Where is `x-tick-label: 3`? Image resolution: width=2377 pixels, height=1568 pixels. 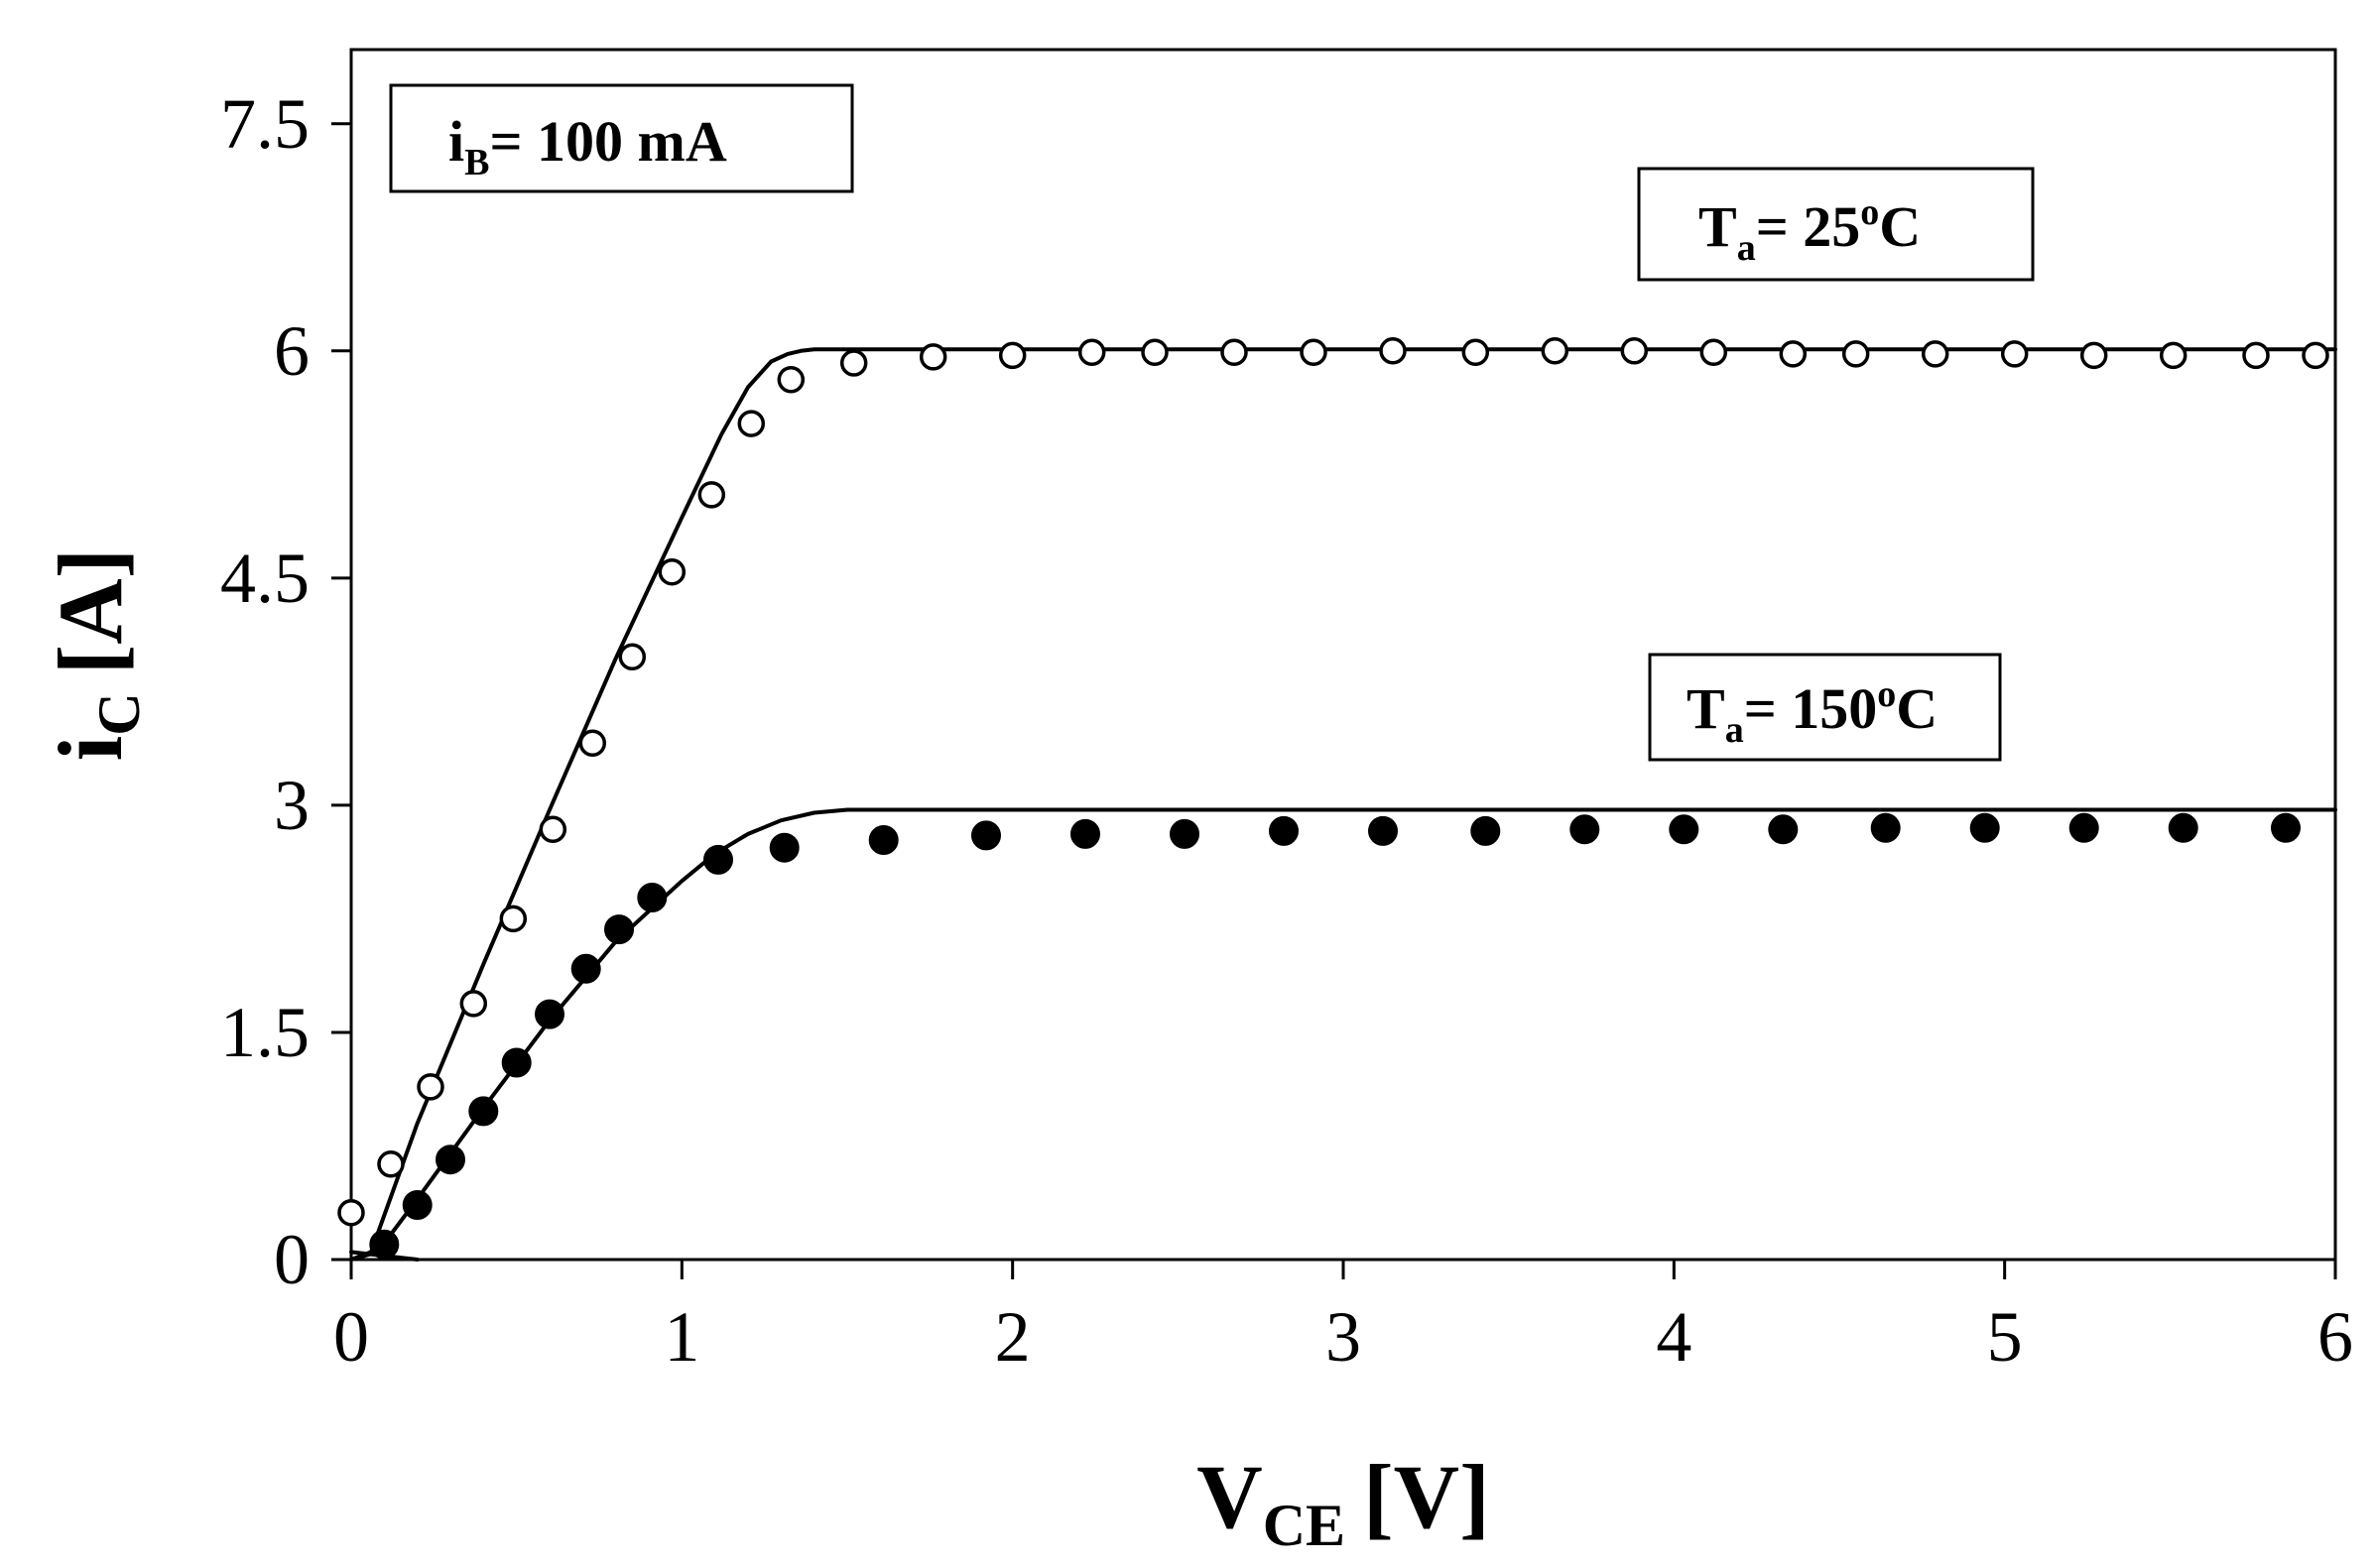 x-tick-label: 3 is located at coordinates (1343, 1337).